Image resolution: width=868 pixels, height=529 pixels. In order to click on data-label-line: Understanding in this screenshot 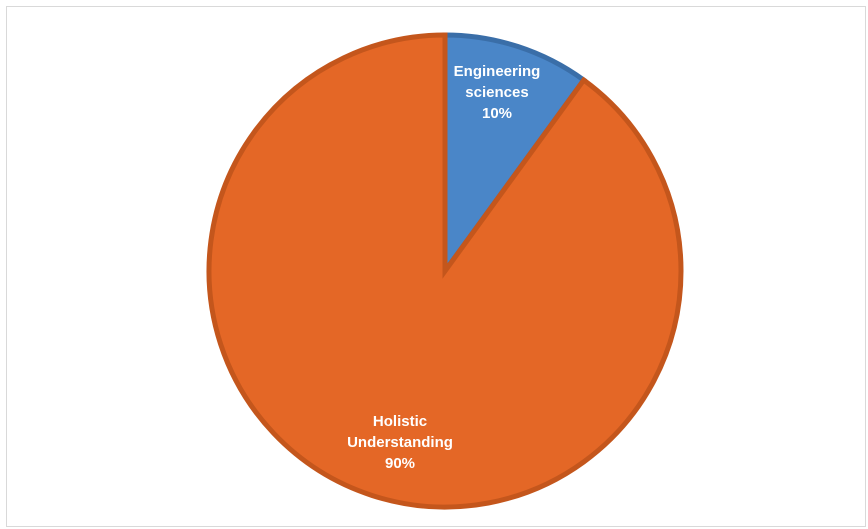, I will do `click(400, 442)`.